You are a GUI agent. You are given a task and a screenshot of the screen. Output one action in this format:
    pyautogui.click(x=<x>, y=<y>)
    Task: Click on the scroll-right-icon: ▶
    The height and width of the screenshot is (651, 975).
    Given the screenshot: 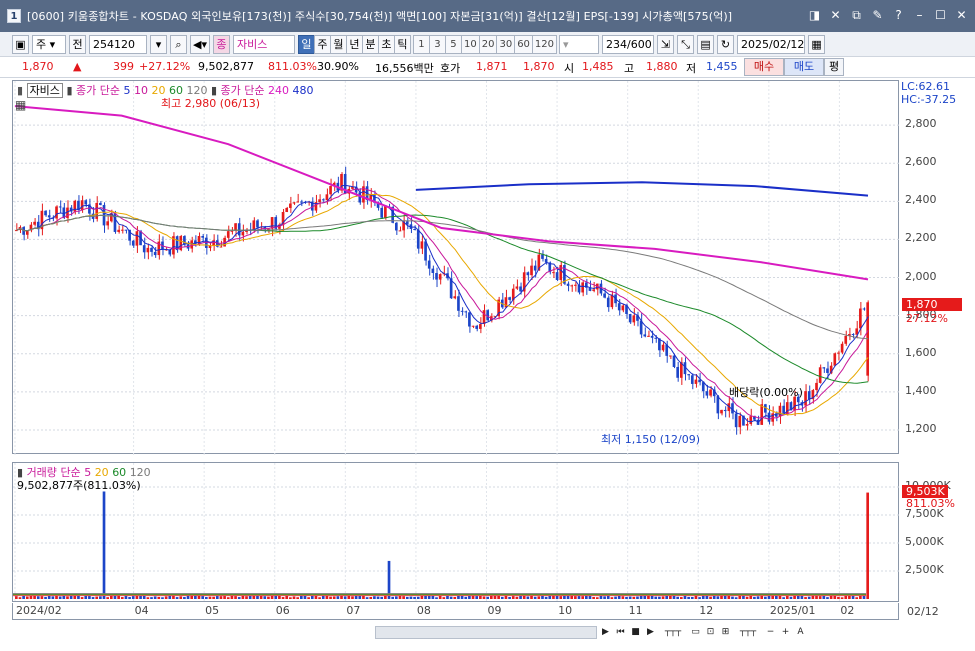 What is the action you would take?
    pyautogui.click(x=605, y=632)
    